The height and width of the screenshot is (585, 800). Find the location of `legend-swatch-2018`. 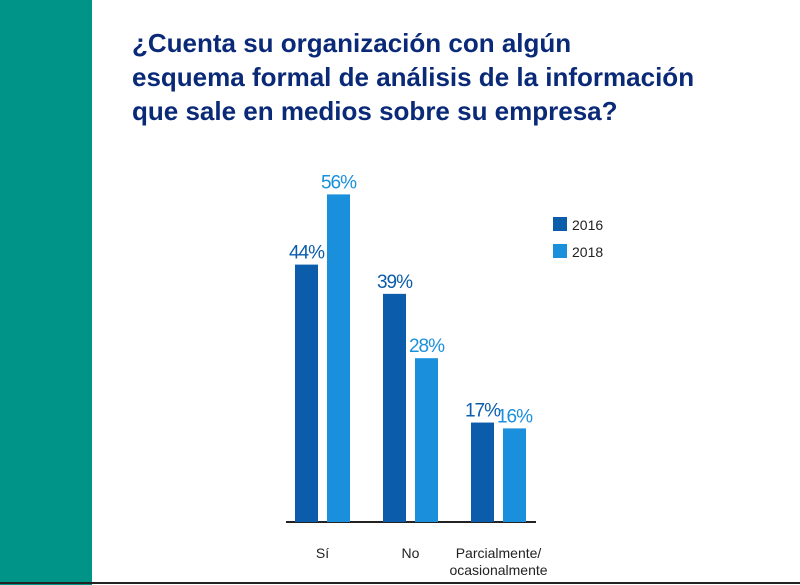

legend-swatch-2018 is located at coordinates (560, 251).